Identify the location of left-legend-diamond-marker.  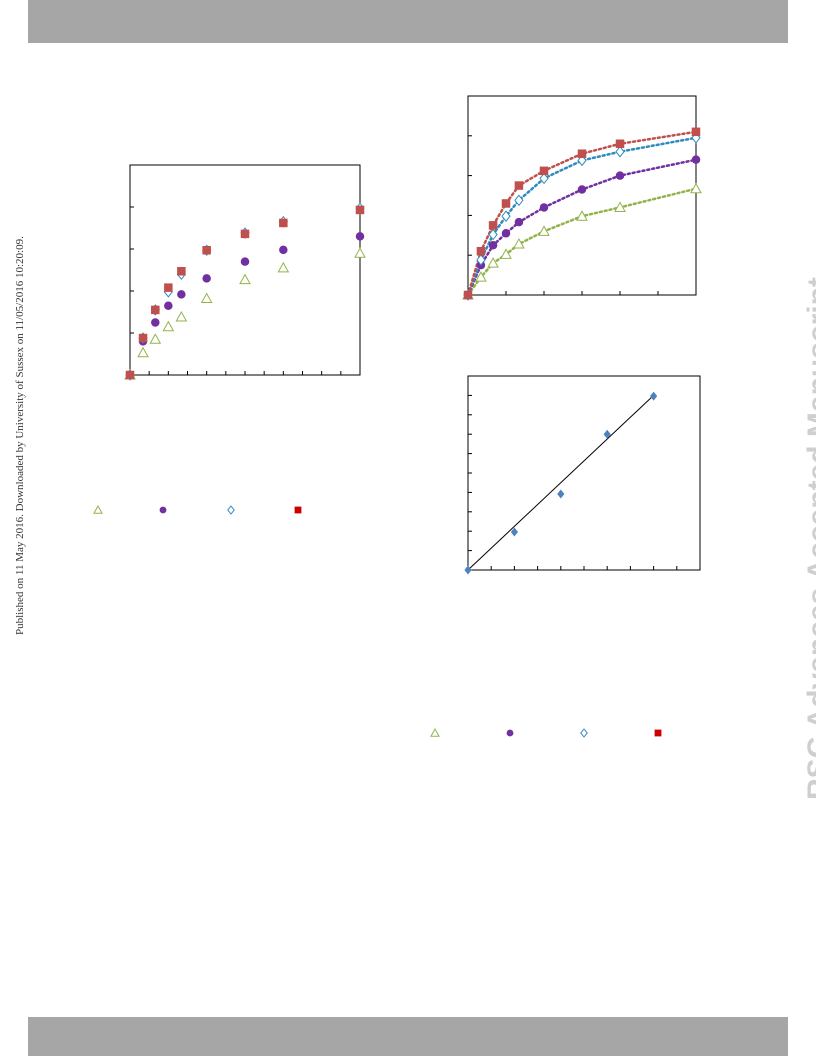
(231, 510).